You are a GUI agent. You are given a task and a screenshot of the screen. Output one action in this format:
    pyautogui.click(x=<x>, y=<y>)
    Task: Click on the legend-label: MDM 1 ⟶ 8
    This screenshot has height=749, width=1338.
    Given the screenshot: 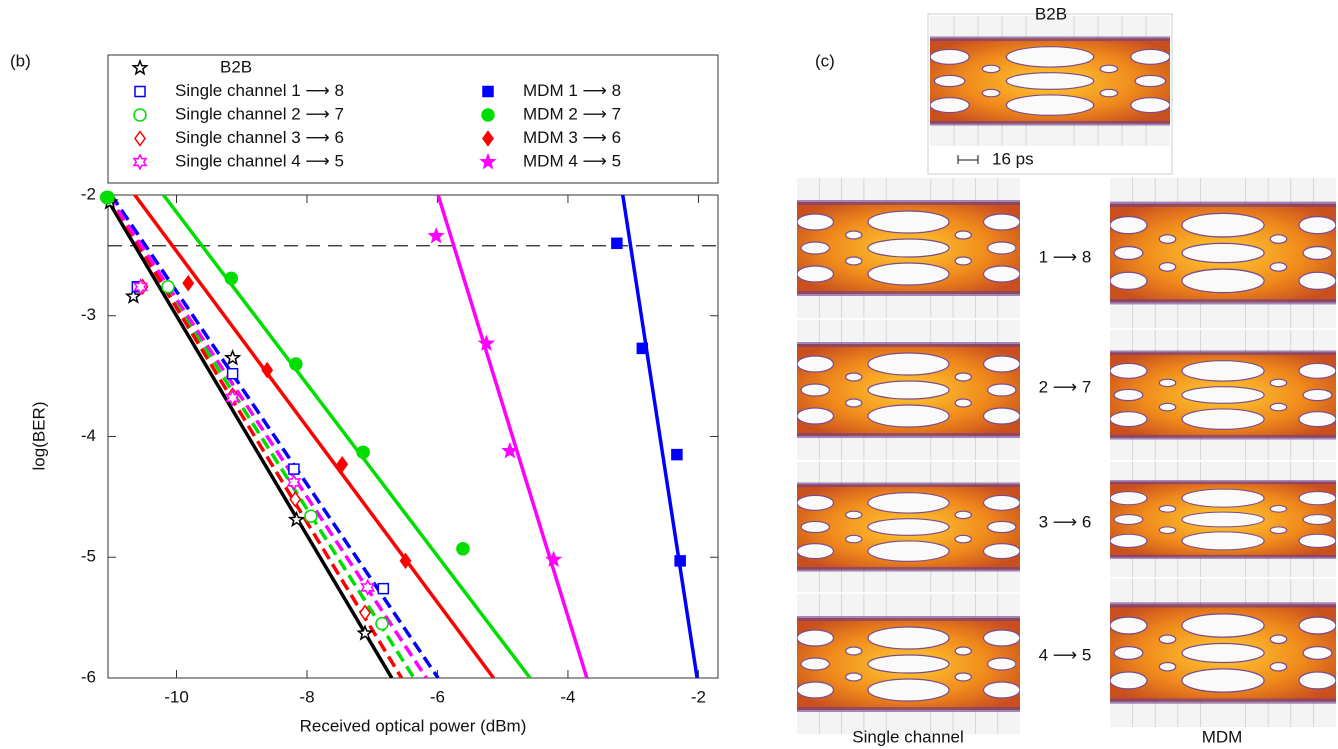 What is the action you would take?
    pyautogui.click(x=572, y=90)
    